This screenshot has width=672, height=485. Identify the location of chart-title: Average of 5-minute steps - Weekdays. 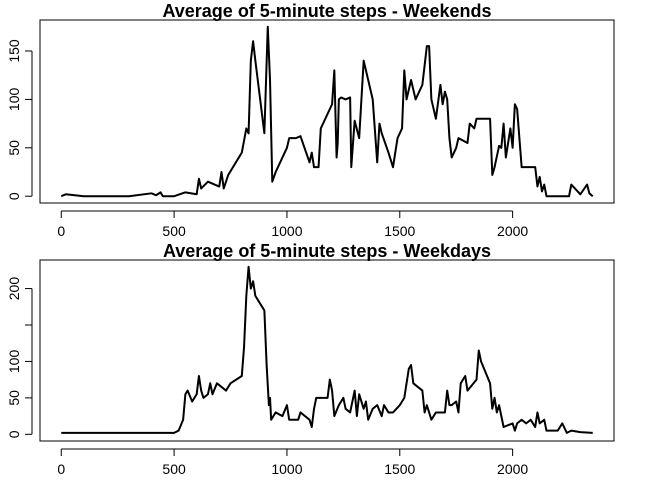
(327, 251).